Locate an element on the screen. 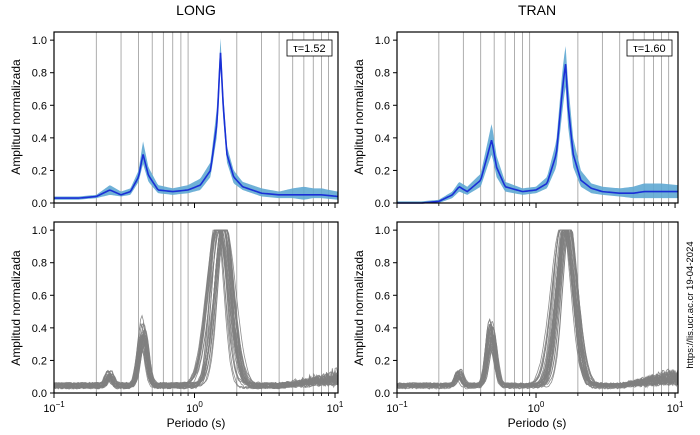 The width and height of the screenshot is (700, 435). std-band is located at coordinates (537, 124).